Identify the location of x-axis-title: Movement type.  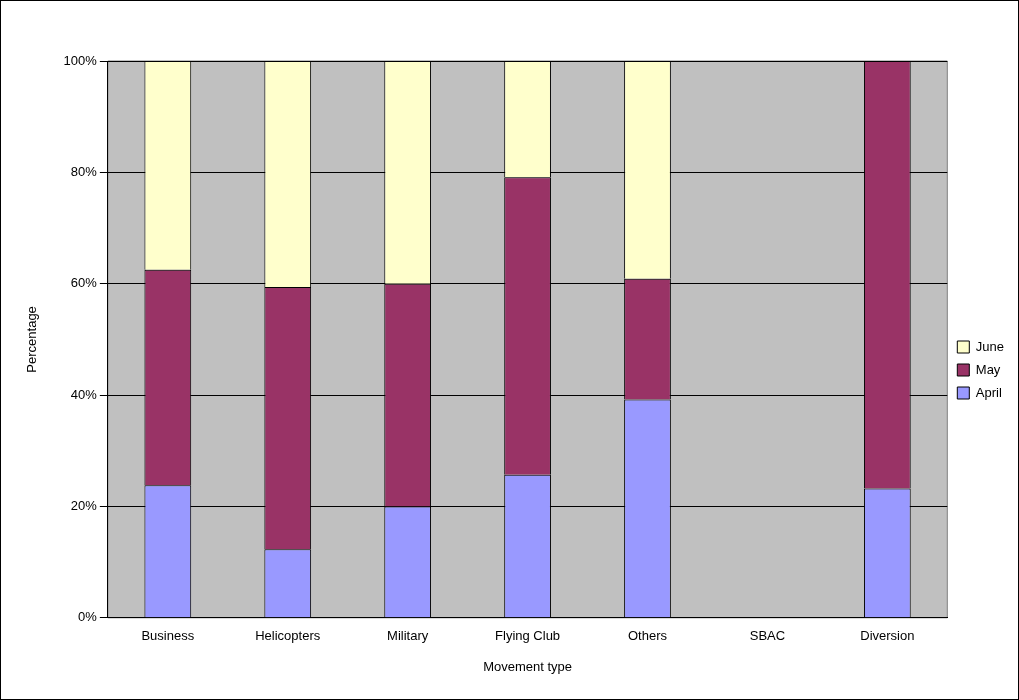
(528, 666).